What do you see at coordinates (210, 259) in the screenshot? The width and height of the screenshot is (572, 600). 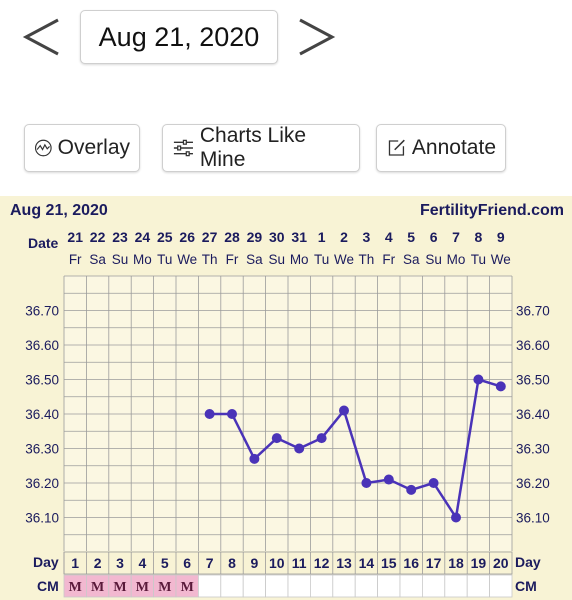 I see `weekday-label: Th` at bounding box center [210, 259].